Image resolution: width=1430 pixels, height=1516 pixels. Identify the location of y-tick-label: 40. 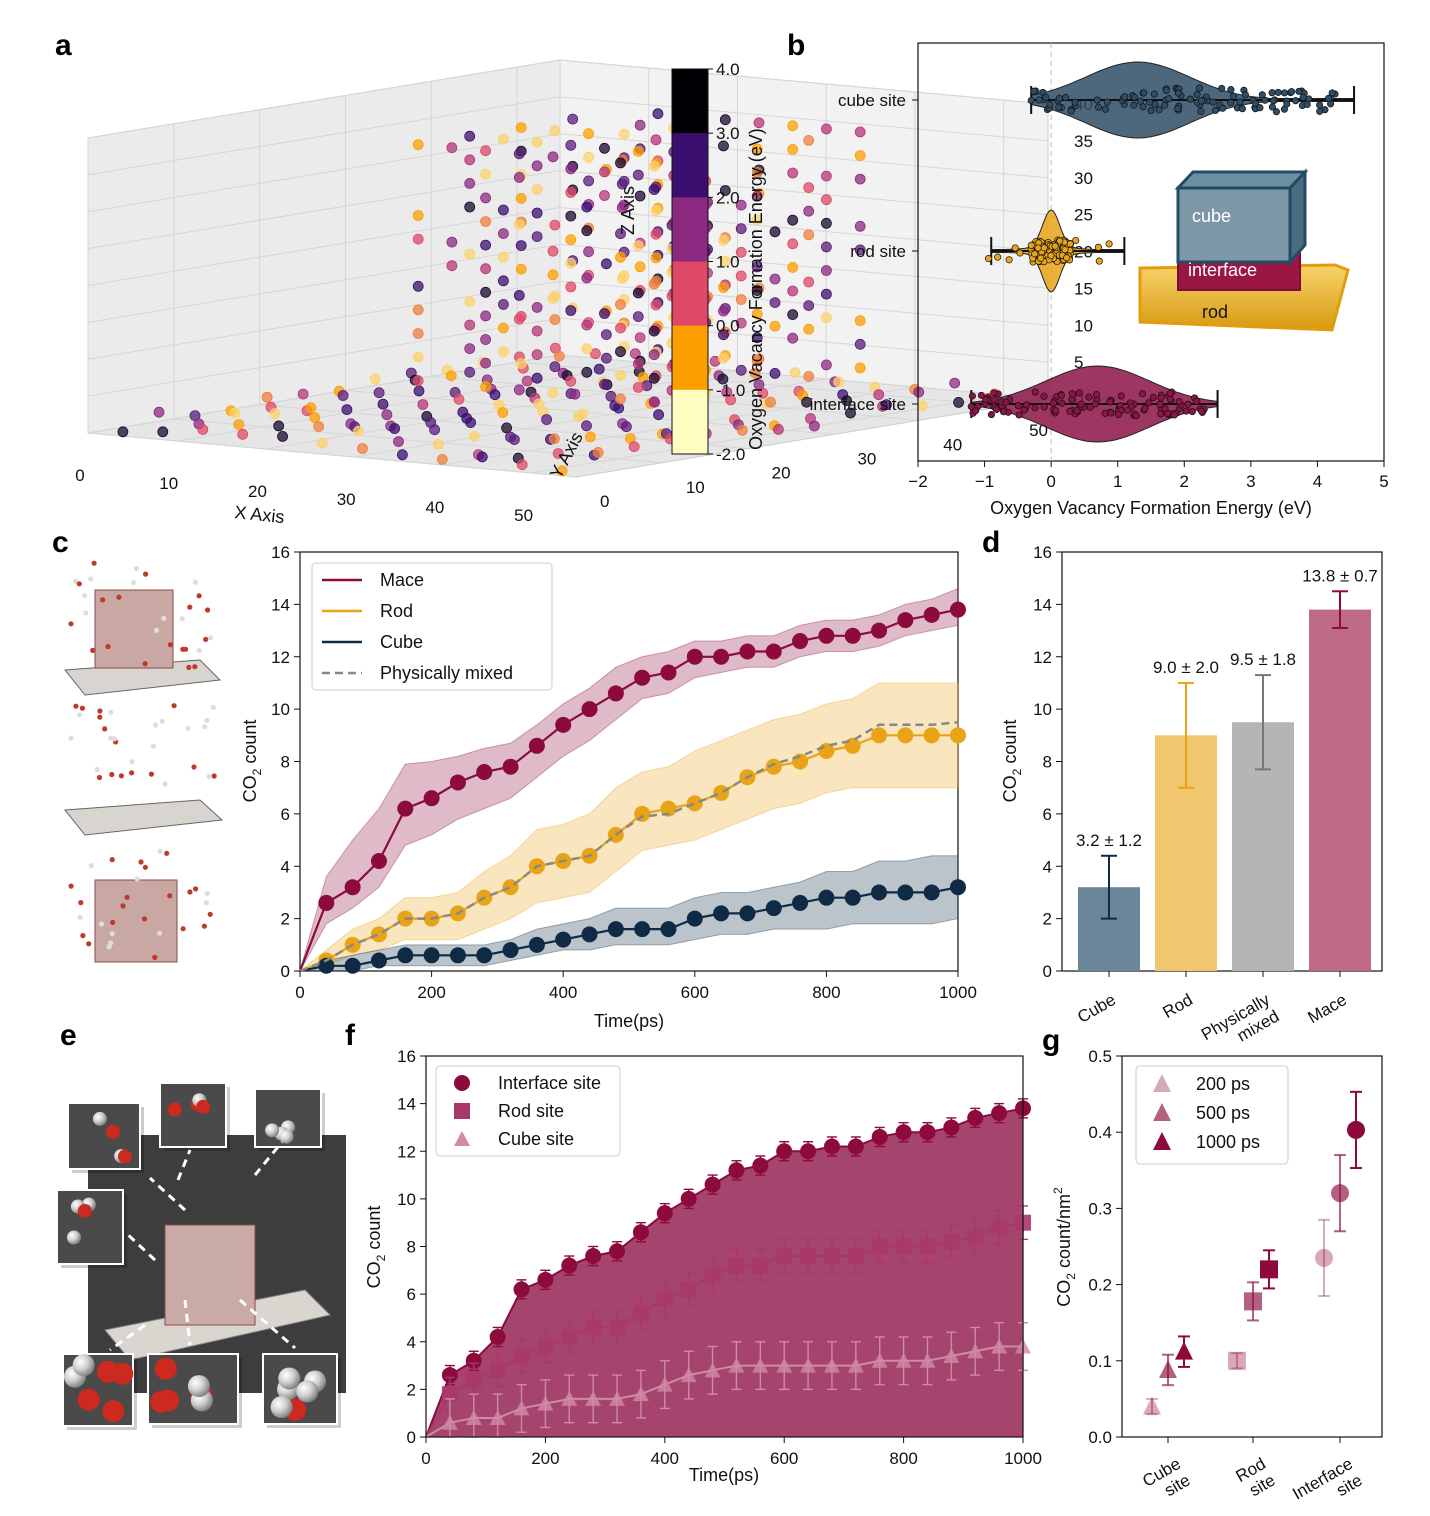
(952, 444).